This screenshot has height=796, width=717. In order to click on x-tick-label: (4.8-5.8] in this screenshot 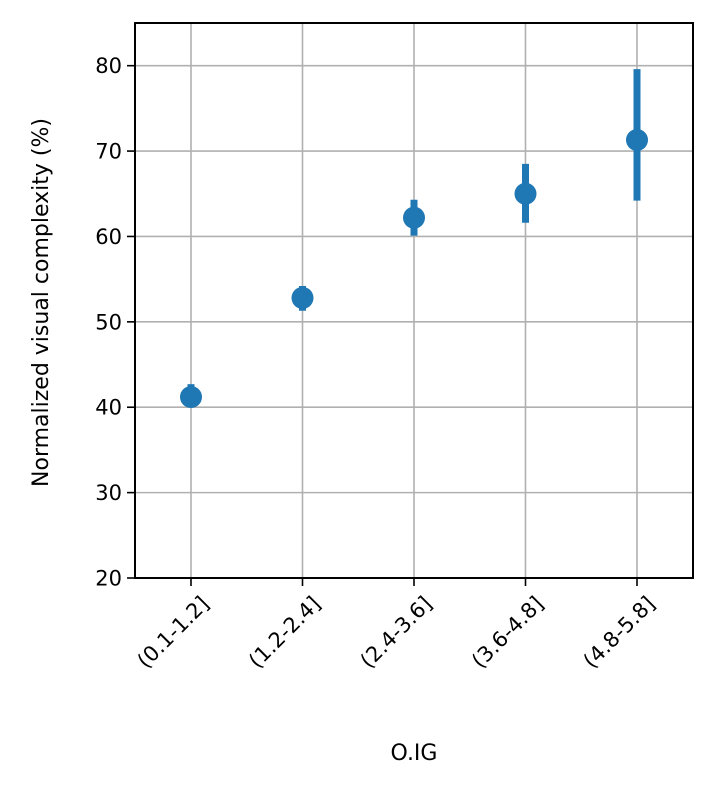, I will do `click(619, 632)`.